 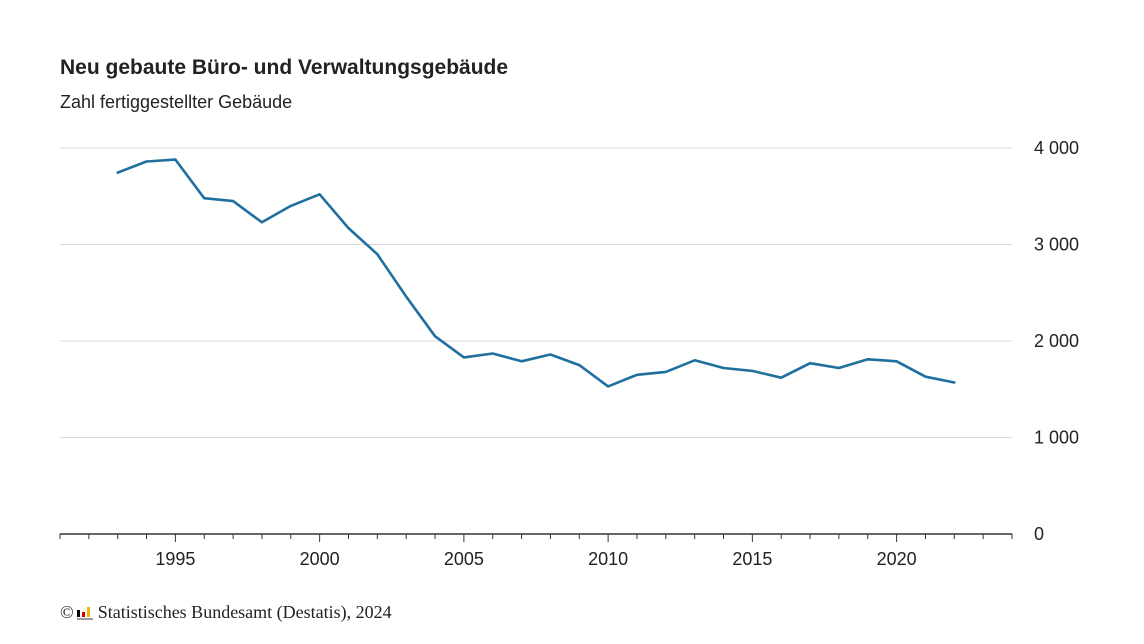 I want to click on x-tick-label: 2000, so click(x=320, y=559).